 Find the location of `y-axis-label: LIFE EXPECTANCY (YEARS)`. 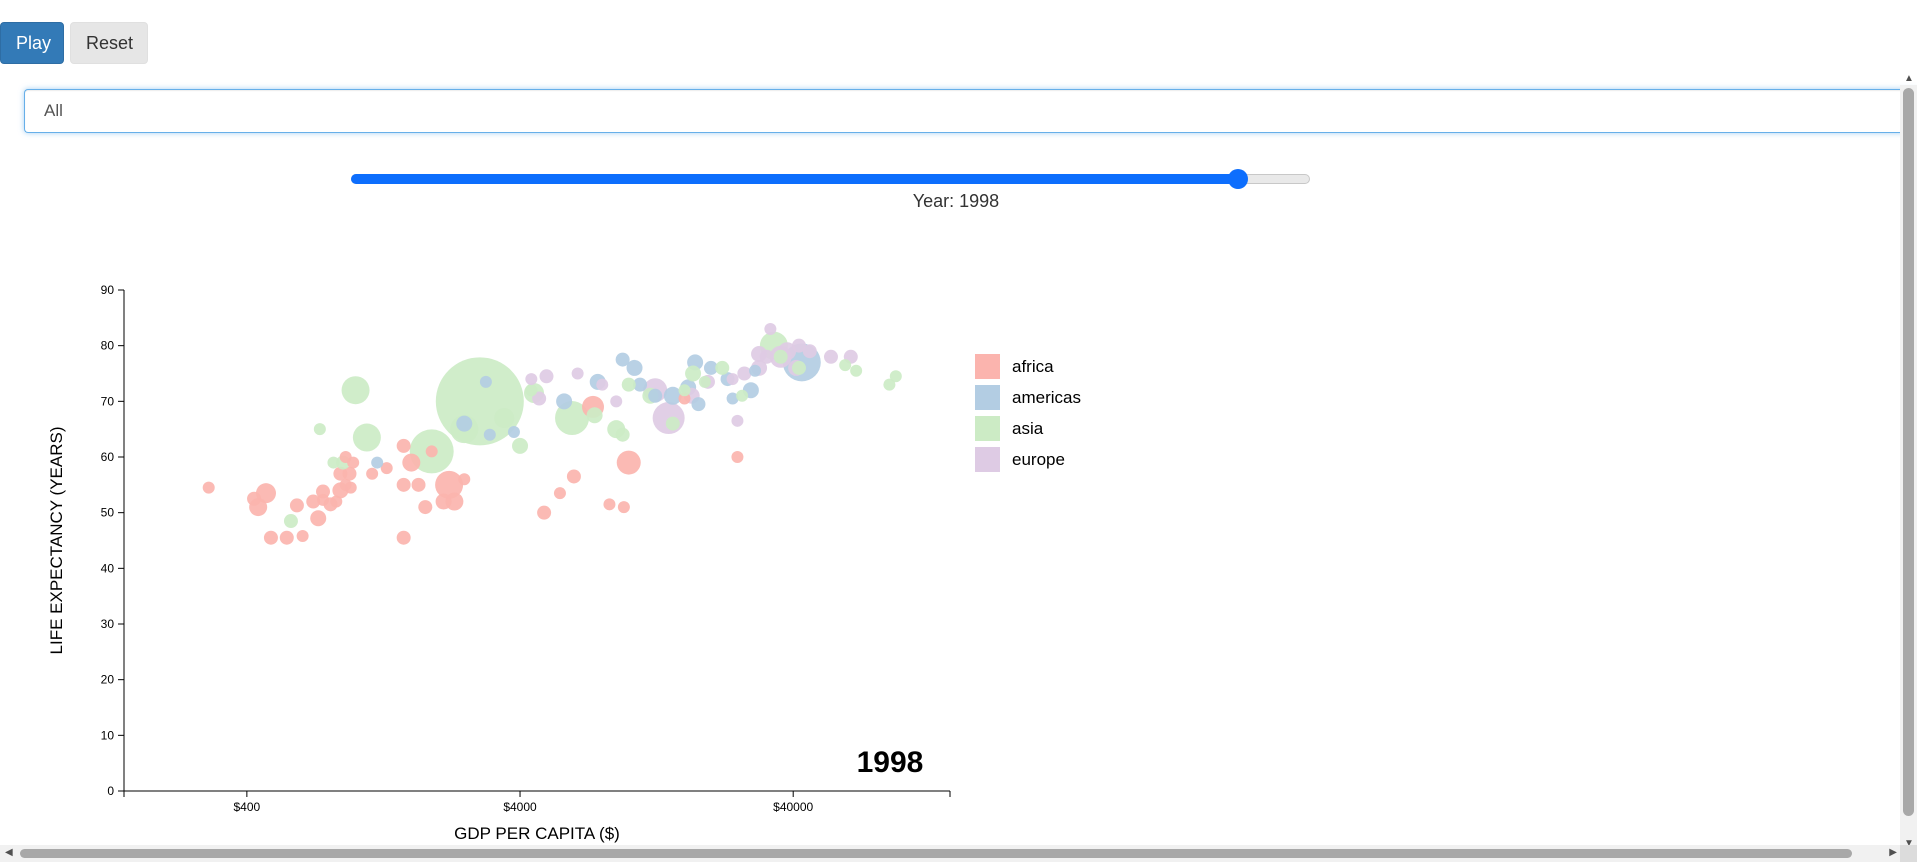

y-axis-label: LIFE EXPECTANCY (YEARS) is located at coordinates (56, 541).